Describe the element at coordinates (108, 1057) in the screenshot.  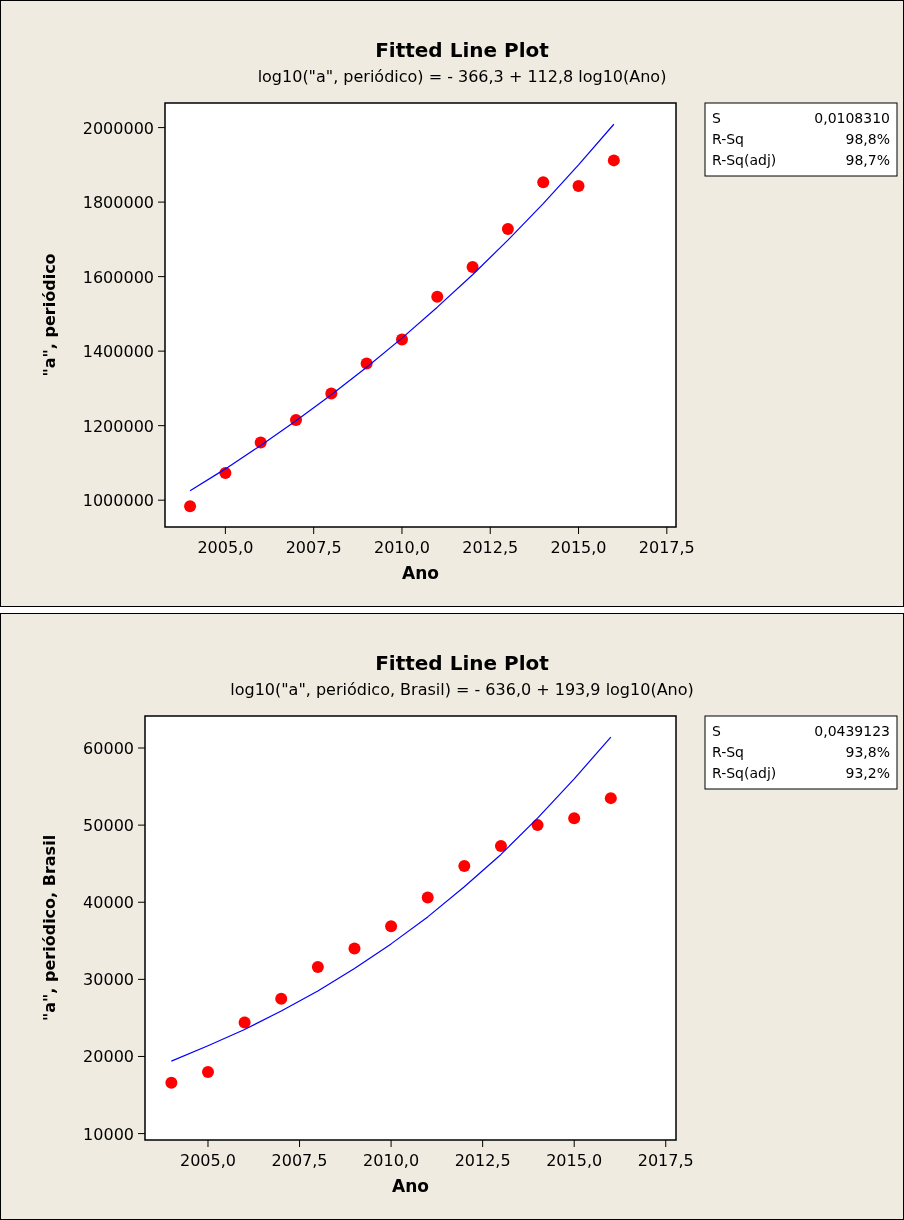
I see `y-tick-label: 20000` at that location.